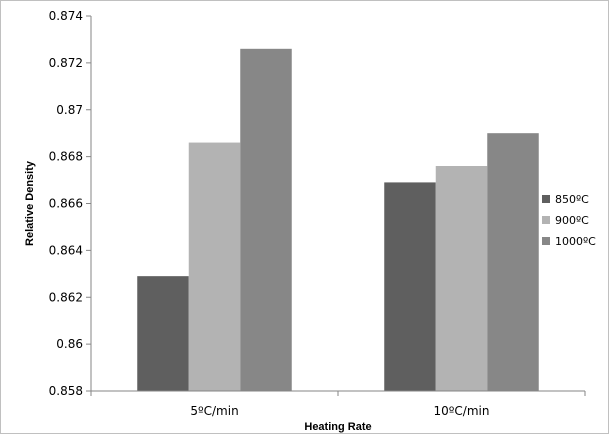 The image size is (609, 434). What do you see at coordinates (66, 391) in the screenshot?
I see `y-tick-label: 0.858` at bounding box center [66, 391].